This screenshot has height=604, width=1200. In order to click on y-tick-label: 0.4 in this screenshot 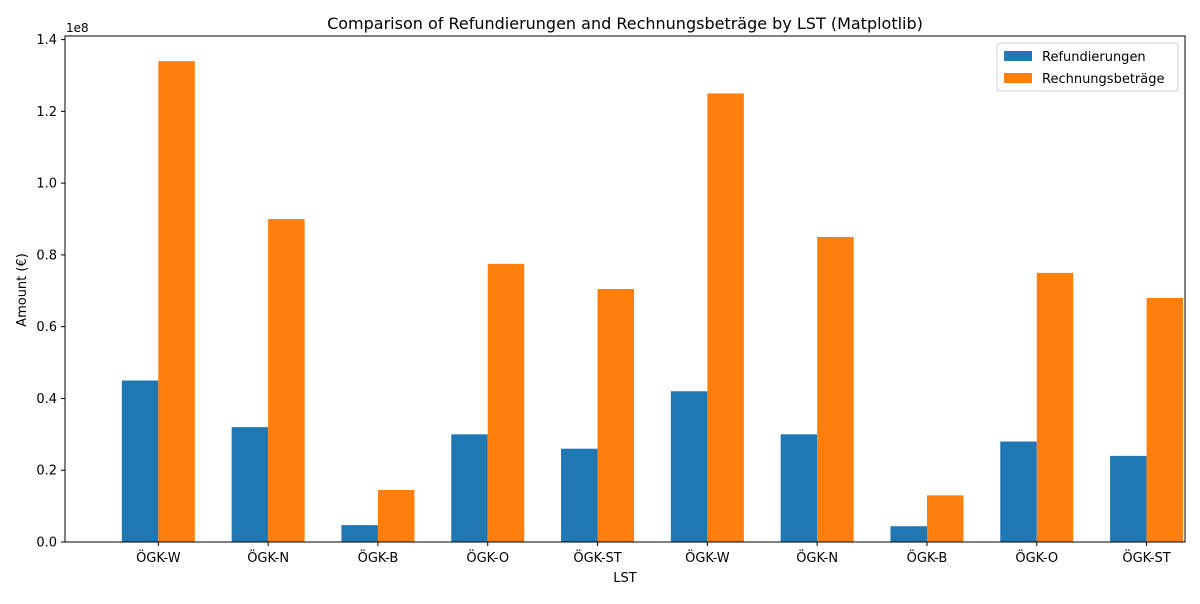, I will do `click(46, 399)`.